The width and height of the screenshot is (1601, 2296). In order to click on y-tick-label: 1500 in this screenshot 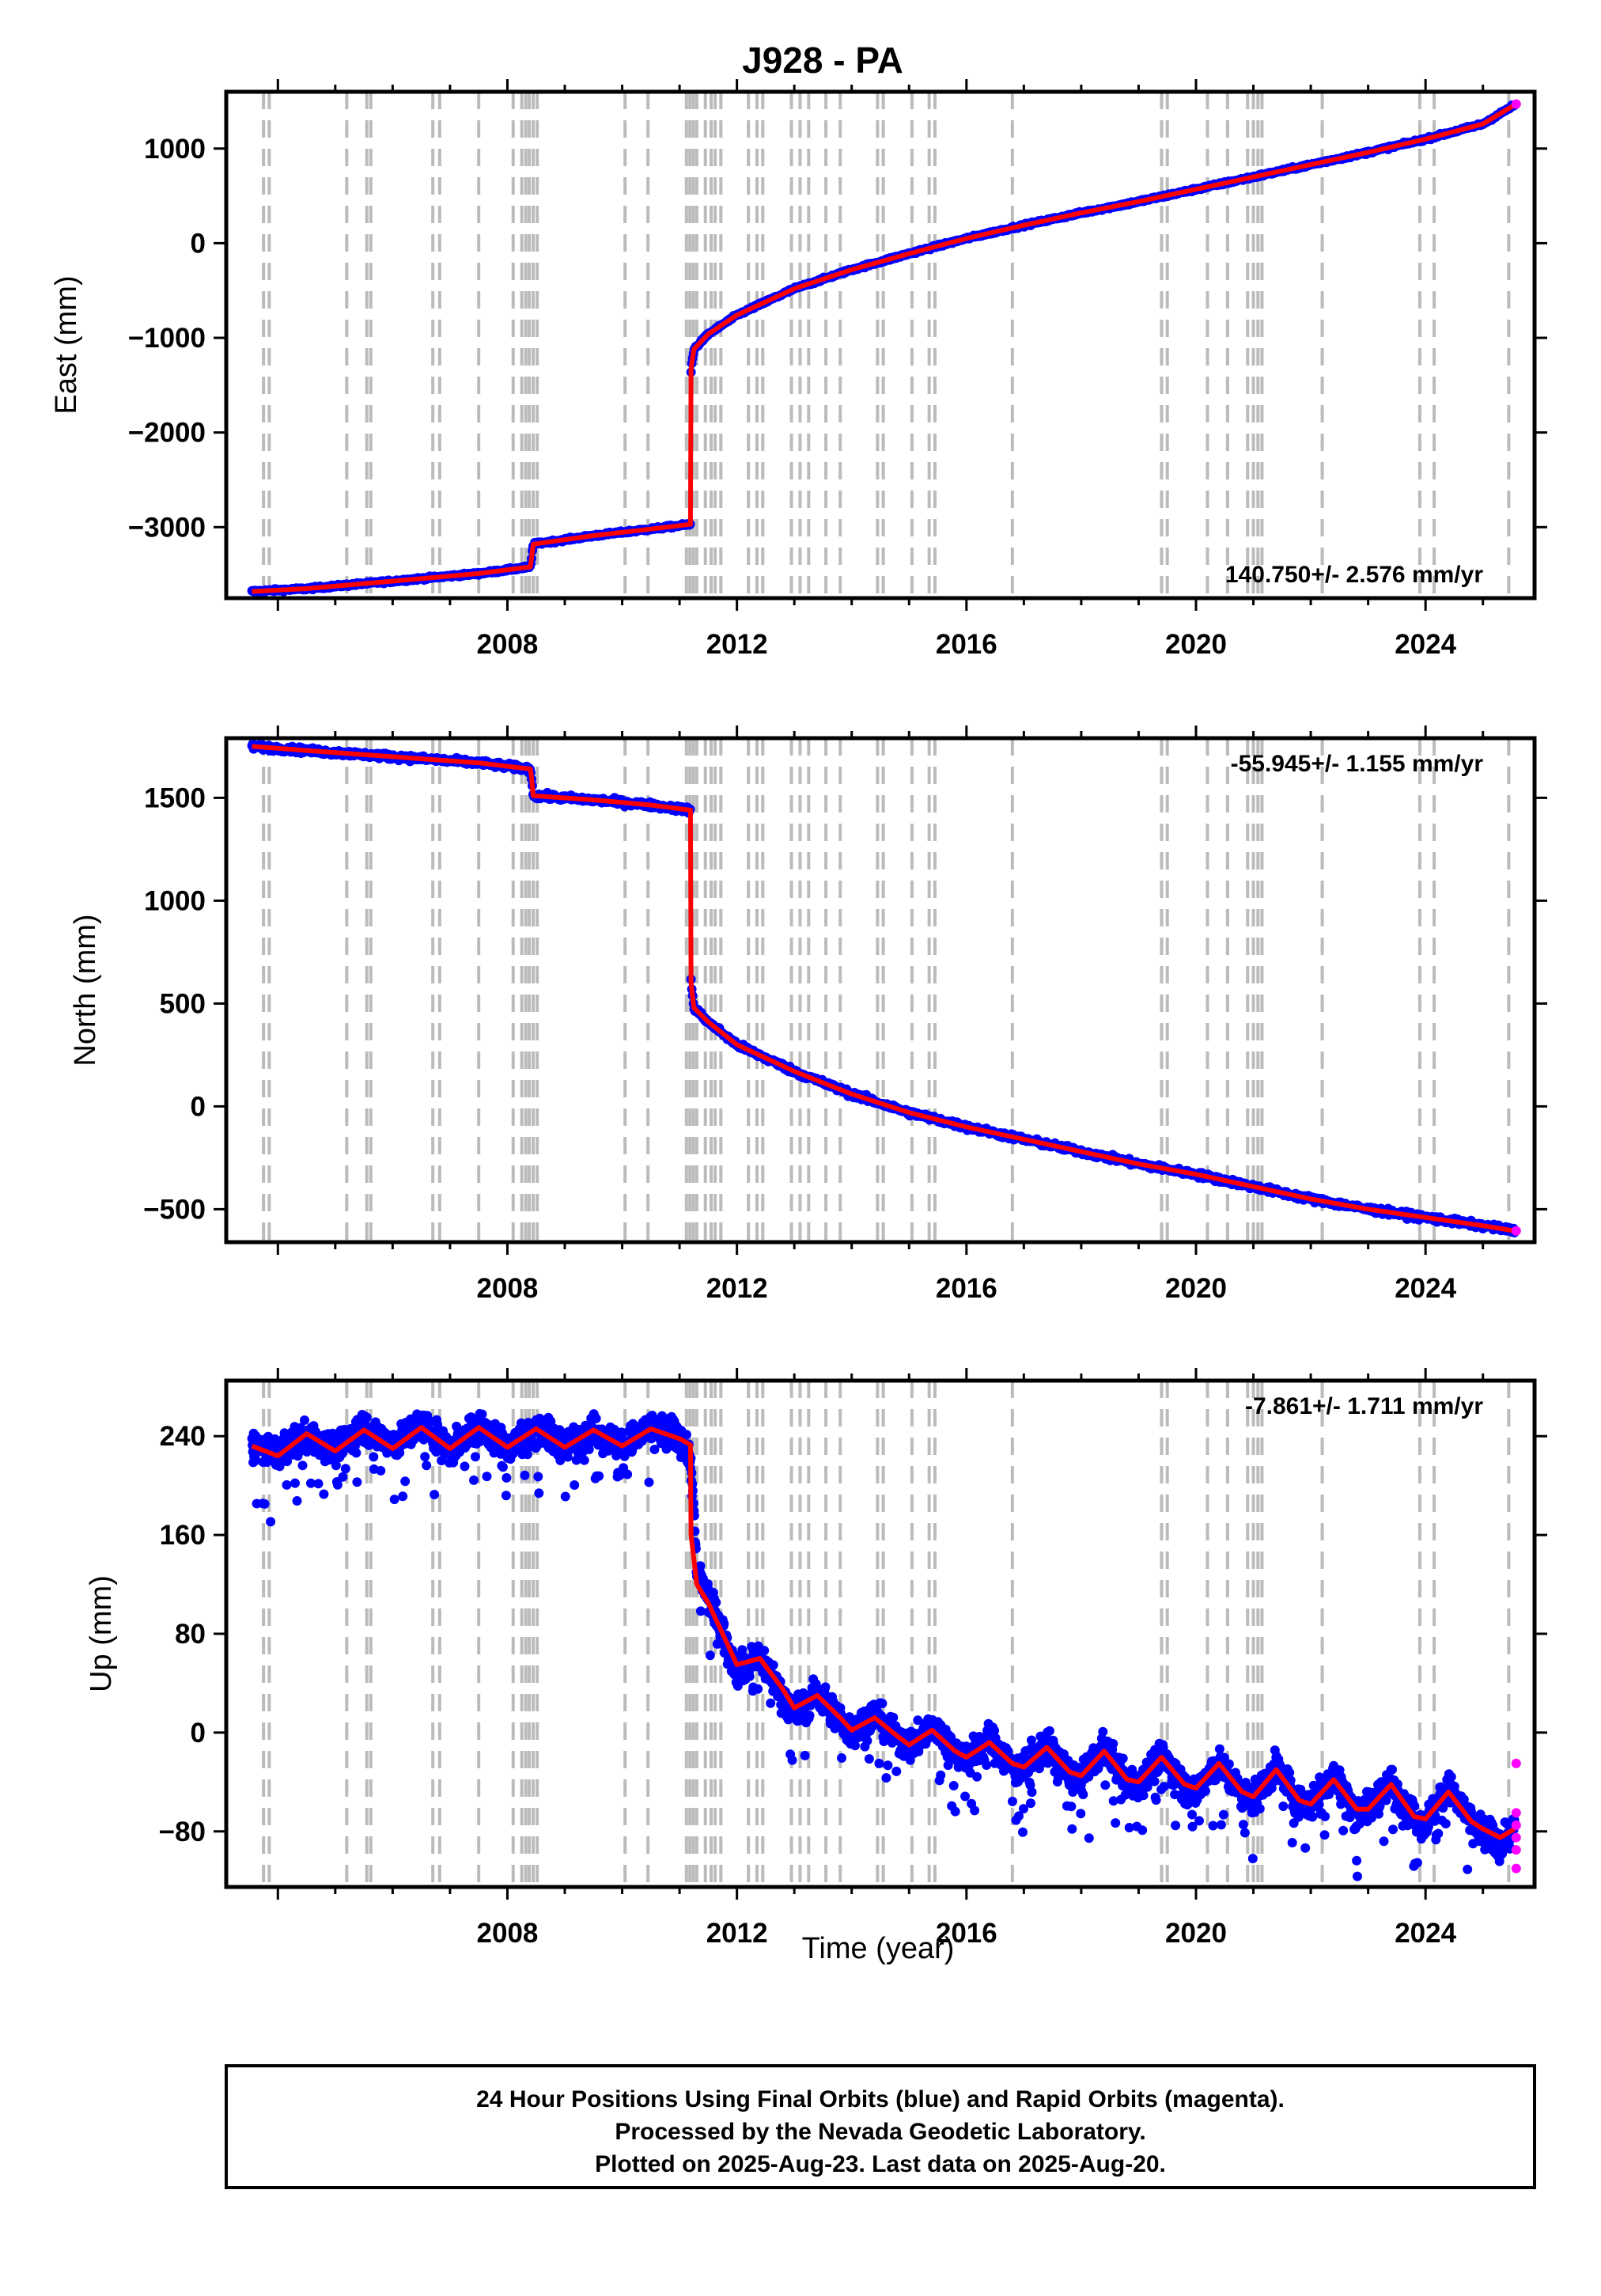, I will do `click(175, 797)`.